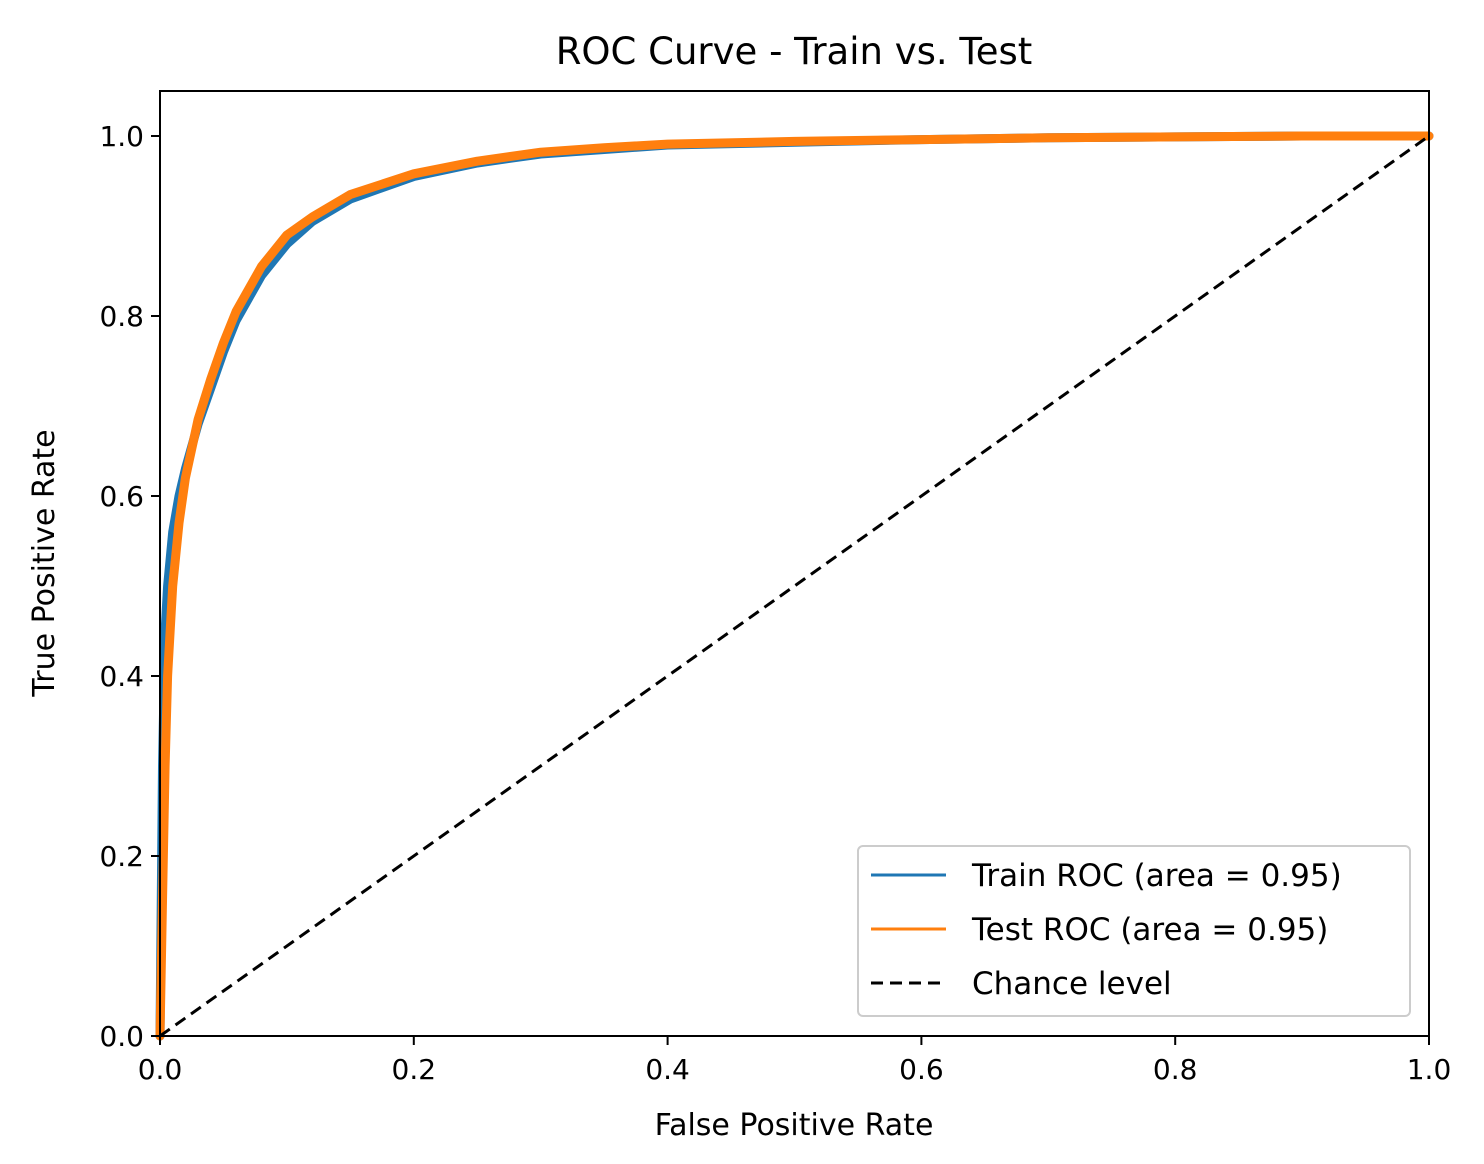 The width and height of the screenshot is (1484, 1164). Describe the element at coordinates (44, 563) in the screenshot. I see `y-axis-label: True Positive Rate` at that location.